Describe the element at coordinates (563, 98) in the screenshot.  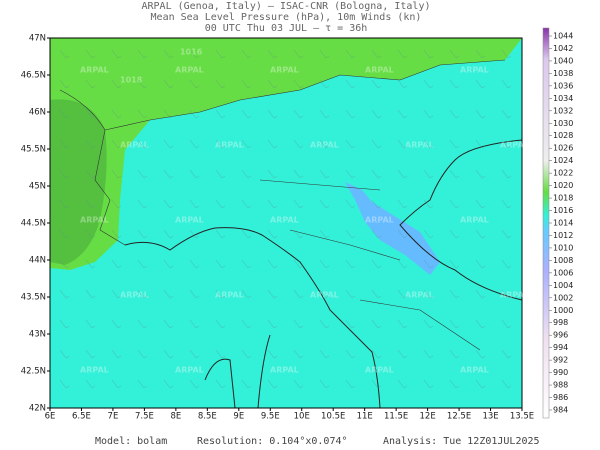
I see `colorbar-label: 1034` at that location.